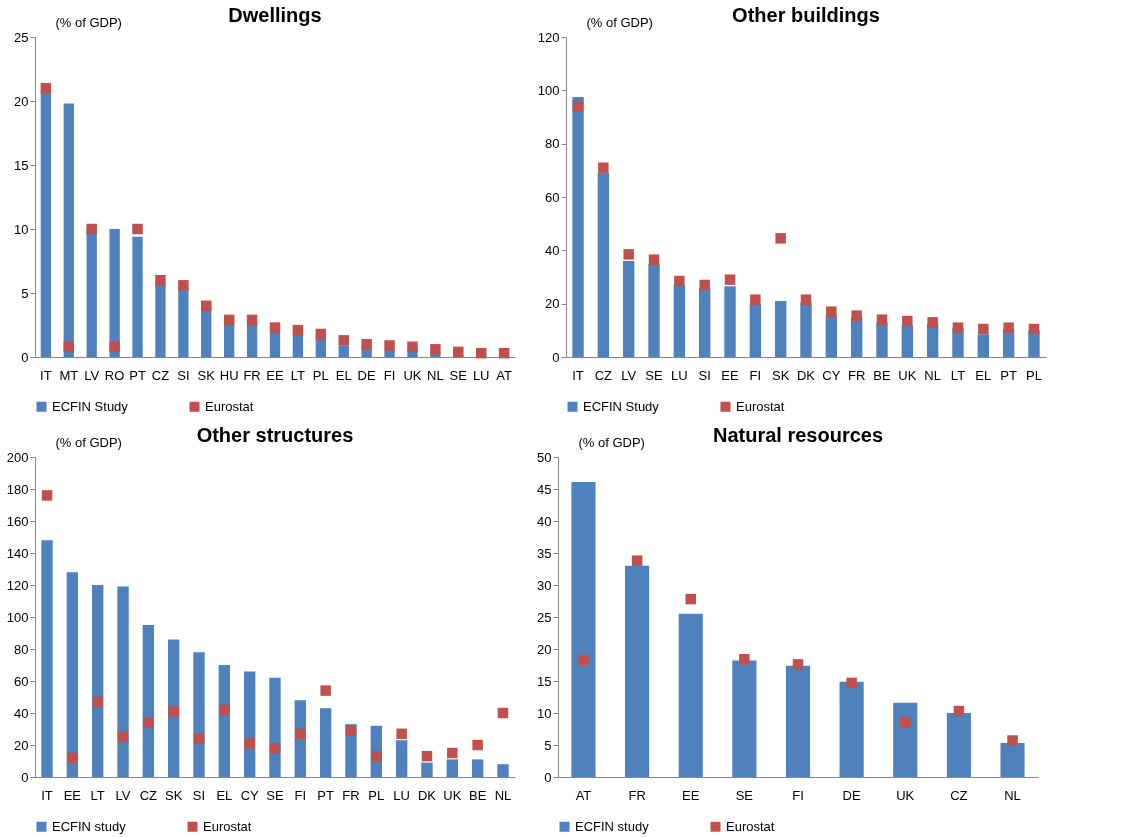 The height and width of the screenshot is (837, 1131). I want to click on chart-title: Natural resources, so click(798, 435).